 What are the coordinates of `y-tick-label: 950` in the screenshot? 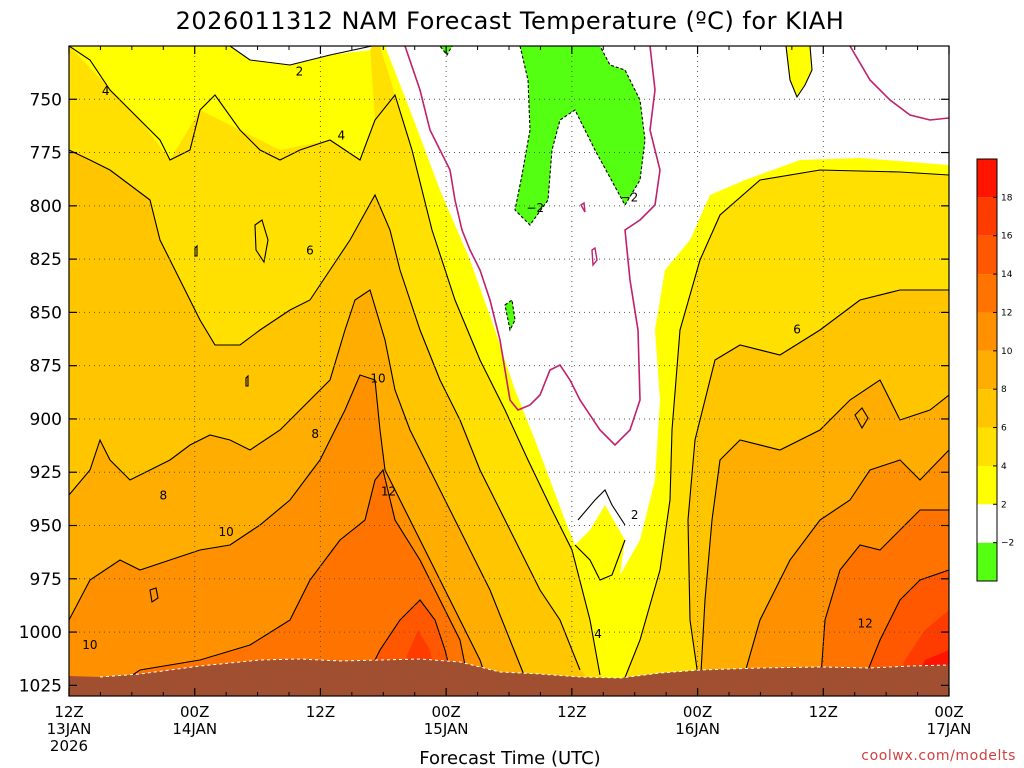 It's located at (46, 527).